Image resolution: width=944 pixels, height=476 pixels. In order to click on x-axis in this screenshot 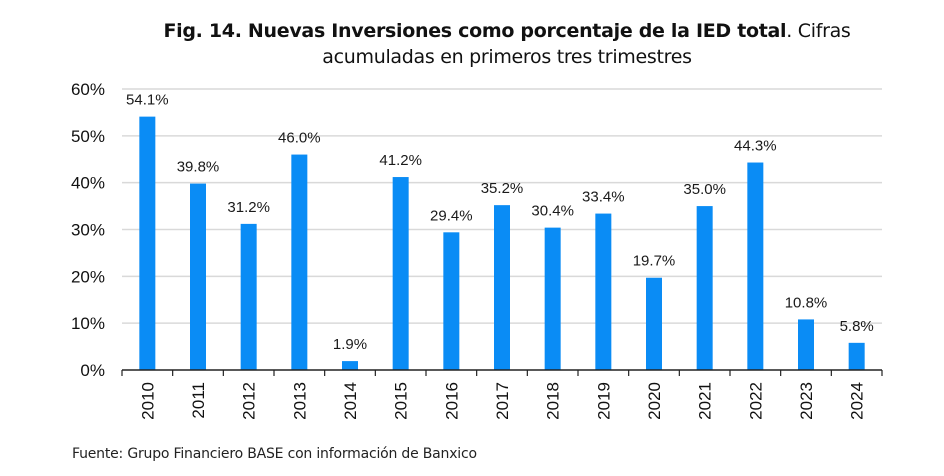, I will do `click(502, 372)`.